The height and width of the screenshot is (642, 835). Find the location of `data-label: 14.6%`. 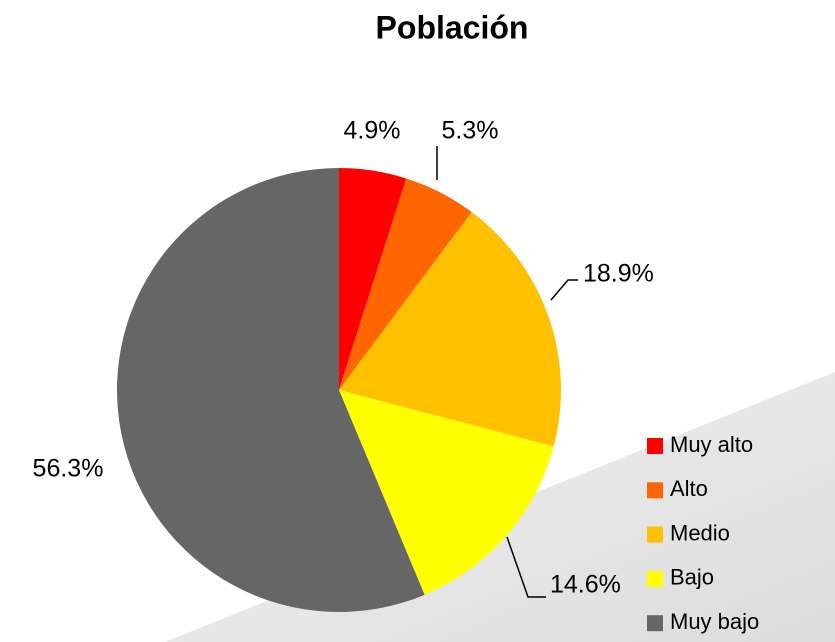

data-label: 14.6% is located at coordinates (585, 585).